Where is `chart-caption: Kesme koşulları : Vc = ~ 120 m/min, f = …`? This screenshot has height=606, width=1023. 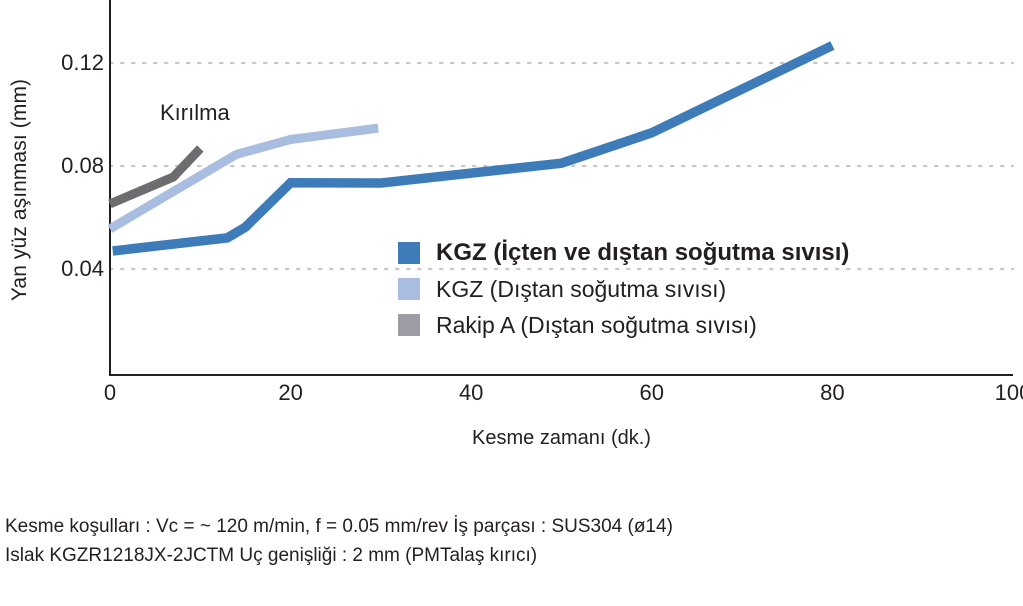 chart-caption: Kesme koşulları : Vc = ~ 120 m/min, f = … is located at coordinates (510, 541).